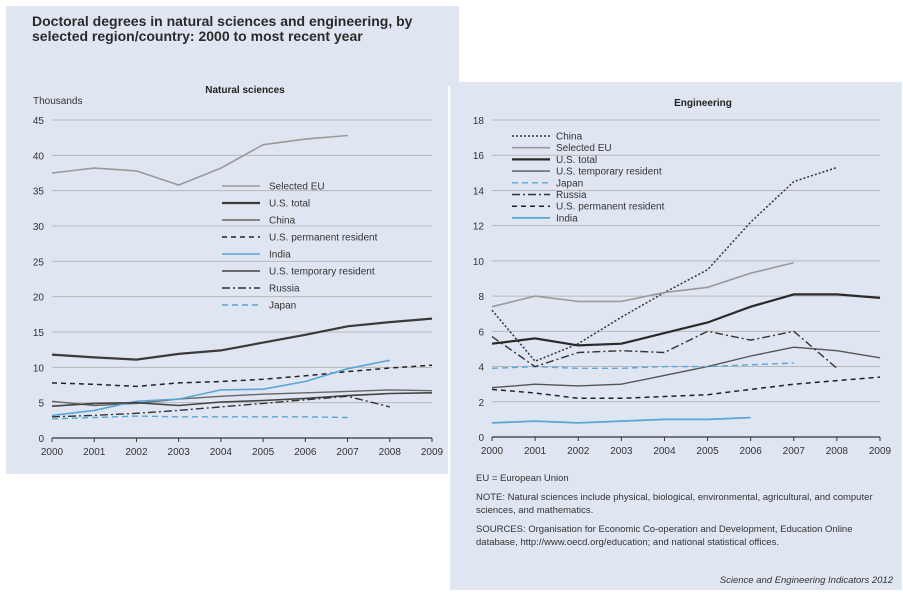  I want to click on ns-series-line-russia, so click(220, 406).